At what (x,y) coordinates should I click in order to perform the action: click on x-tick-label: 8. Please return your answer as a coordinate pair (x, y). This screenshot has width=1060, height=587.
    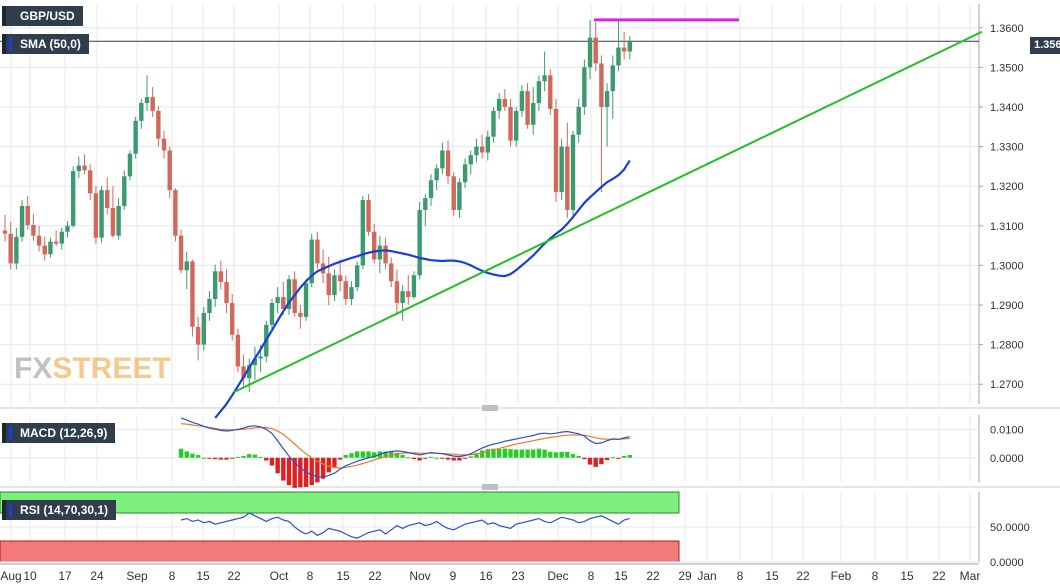
    Looking at the image, I should click on (172, 576).